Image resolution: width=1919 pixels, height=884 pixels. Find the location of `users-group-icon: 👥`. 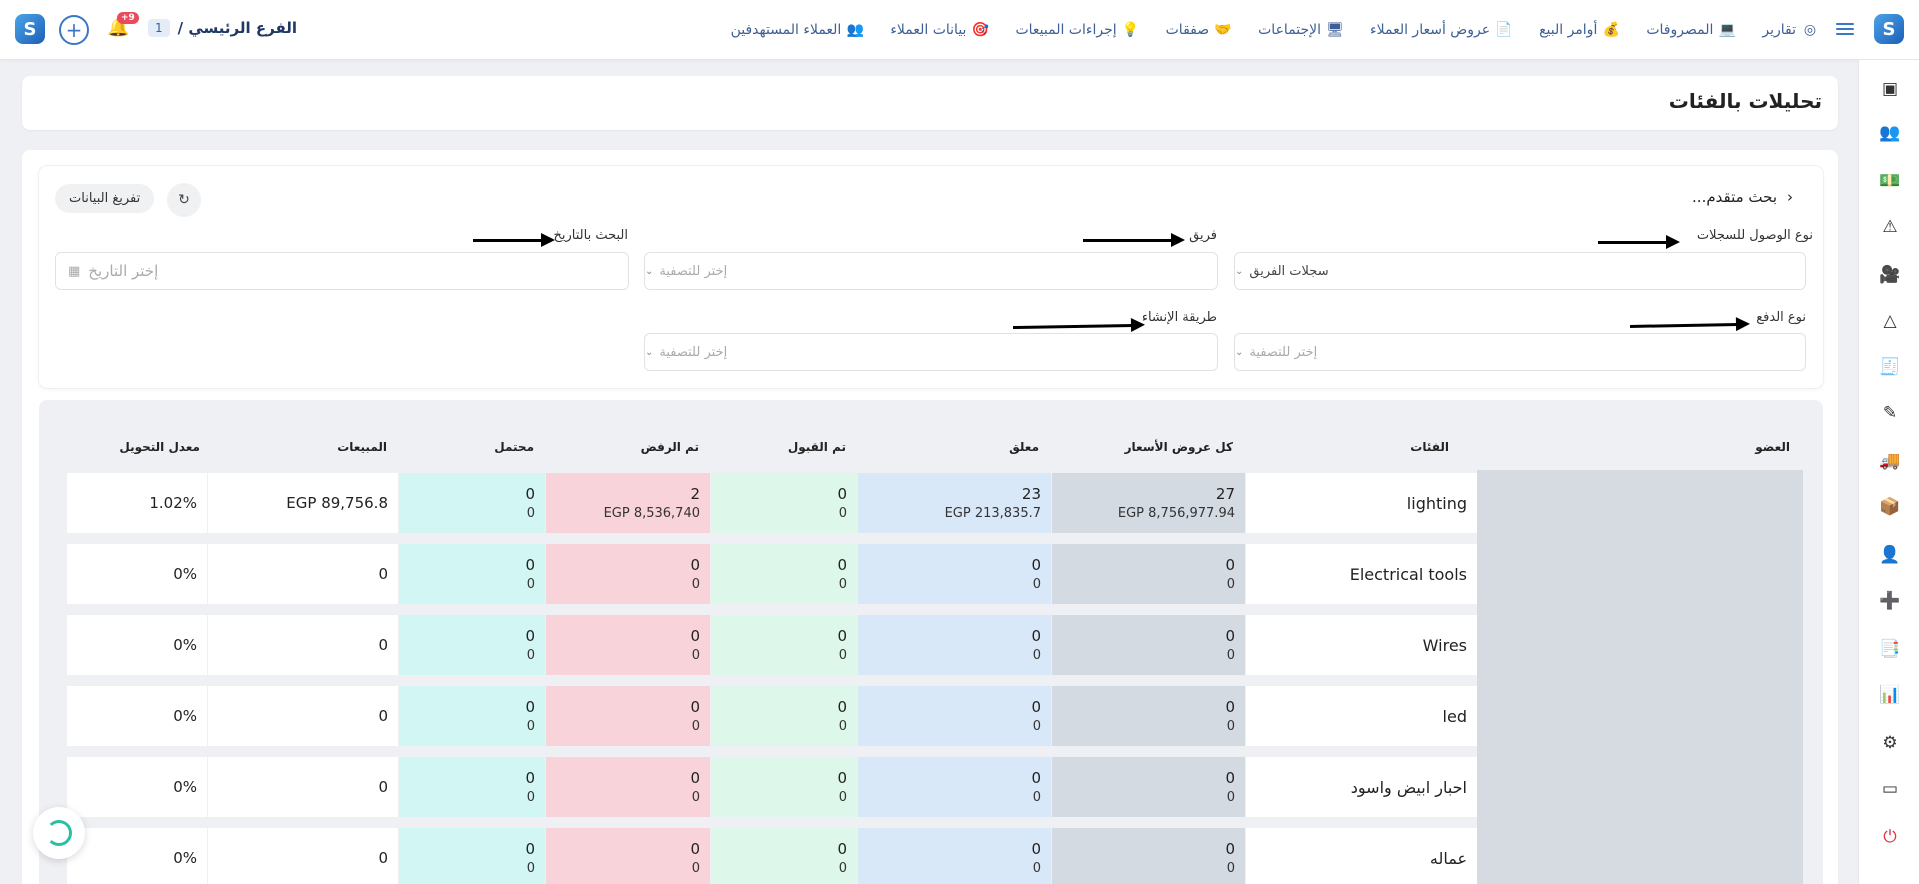

users-group-icon: 👥 is located at coordinates (1890, 133).